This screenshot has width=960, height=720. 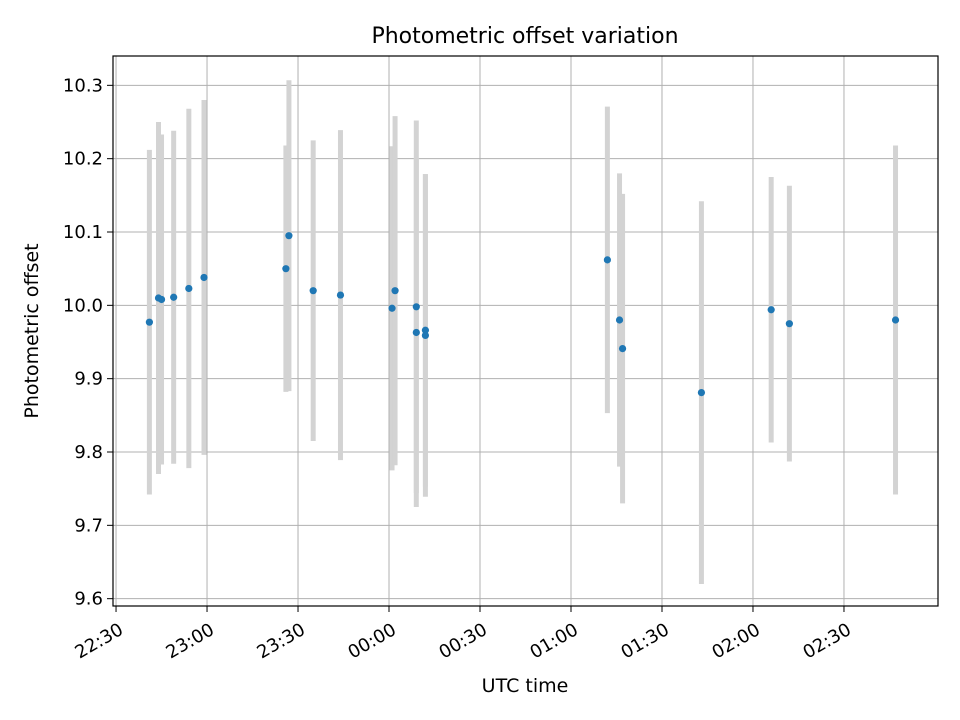 What do you see at coordinates (83, 305) in the screenshot?
I see `y-tick-label: 10.0` at bounding box center [83, 305].